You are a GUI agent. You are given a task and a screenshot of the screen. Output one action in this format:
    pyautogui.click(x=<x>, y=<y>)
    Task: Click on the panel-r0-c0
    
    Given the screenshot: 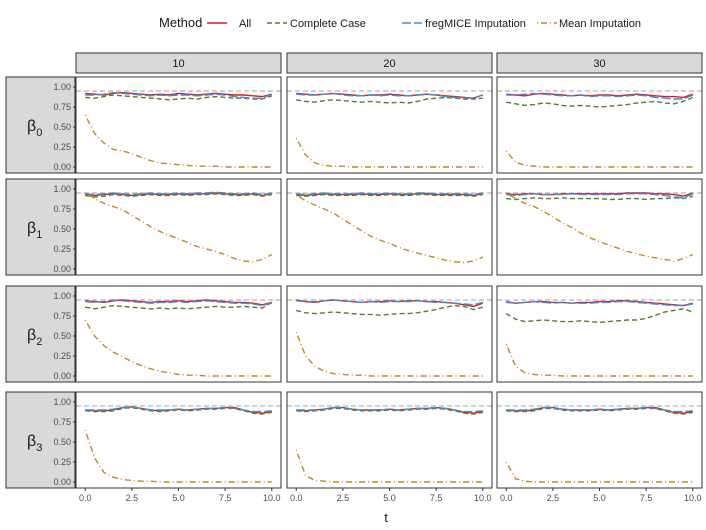 What is the action you would take?
    pyautogui.click(x=178, y=125)
    